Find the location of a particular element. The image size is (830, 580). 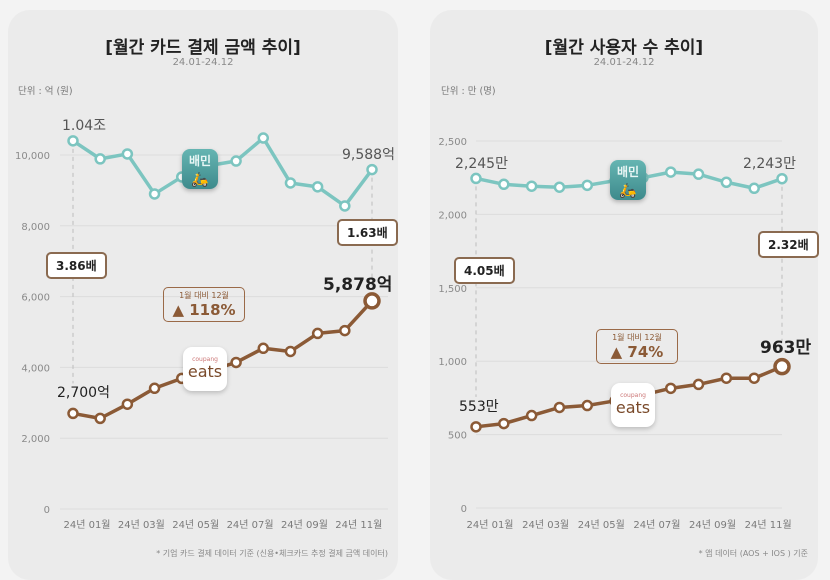

ratio-end-badge: 1.63배 is located at coordinates (367, 232).